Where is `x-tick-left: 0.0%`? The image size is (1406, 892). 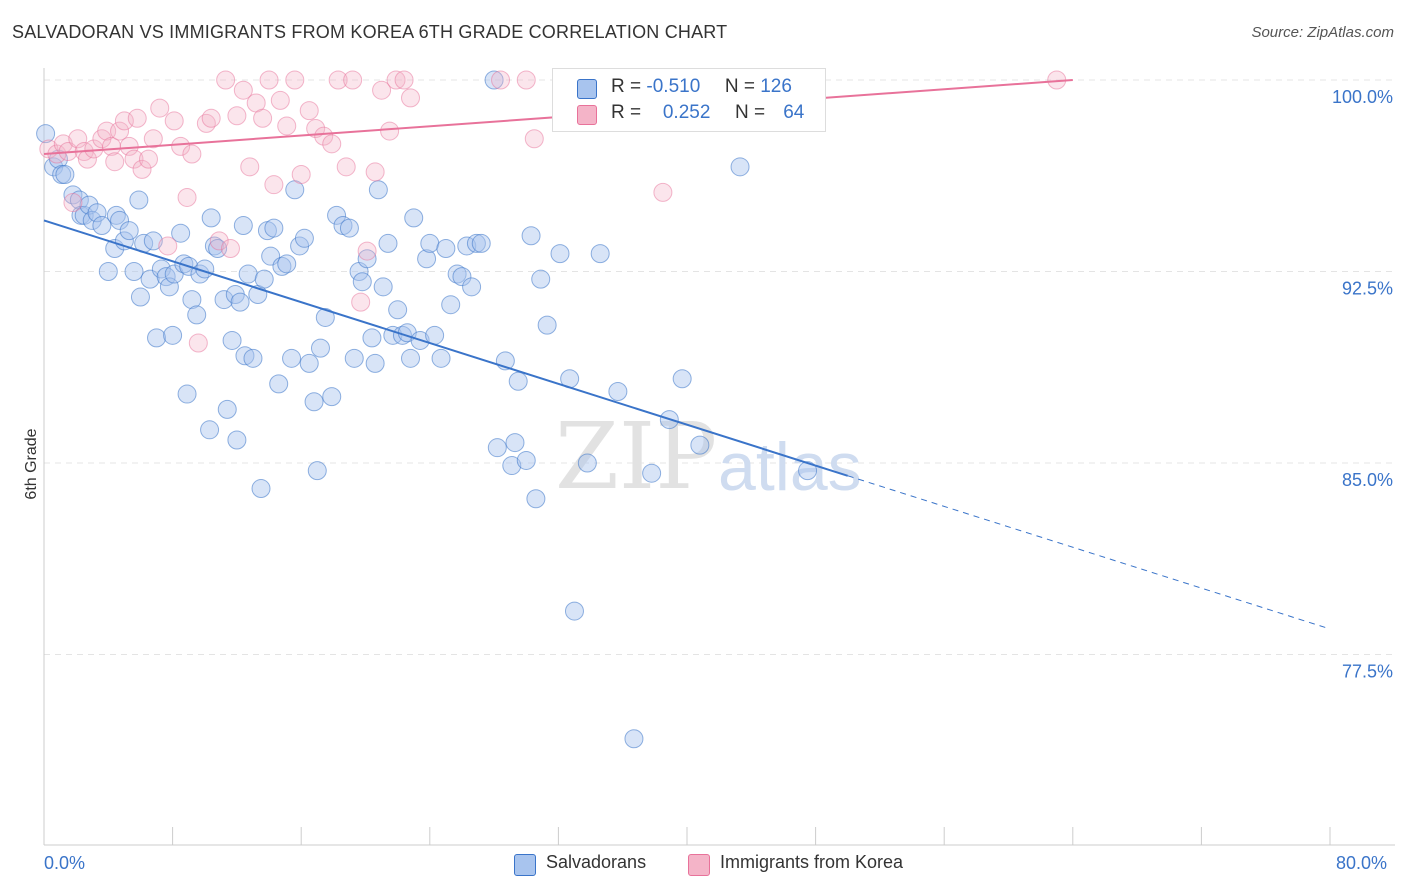
x-tick-left: 0.0% is located at coordinates (65, 863).